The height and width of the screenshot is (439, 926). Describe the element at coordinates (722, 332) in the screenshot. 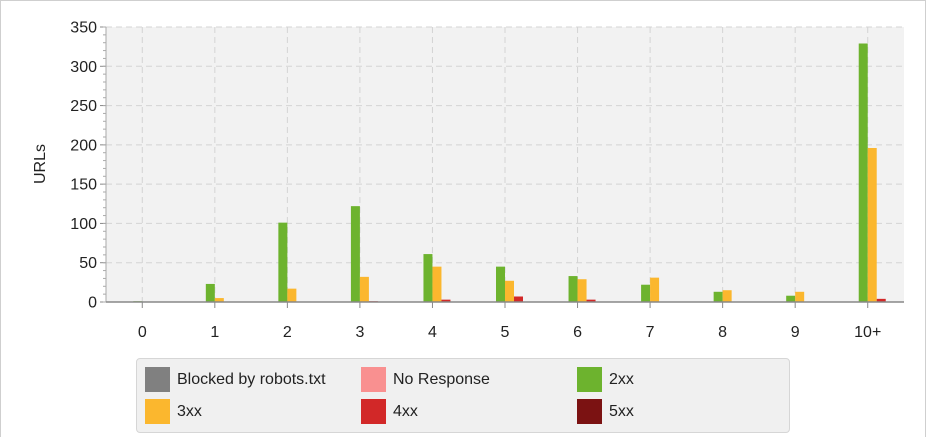

I see `x-tick-label: 8` at that location.